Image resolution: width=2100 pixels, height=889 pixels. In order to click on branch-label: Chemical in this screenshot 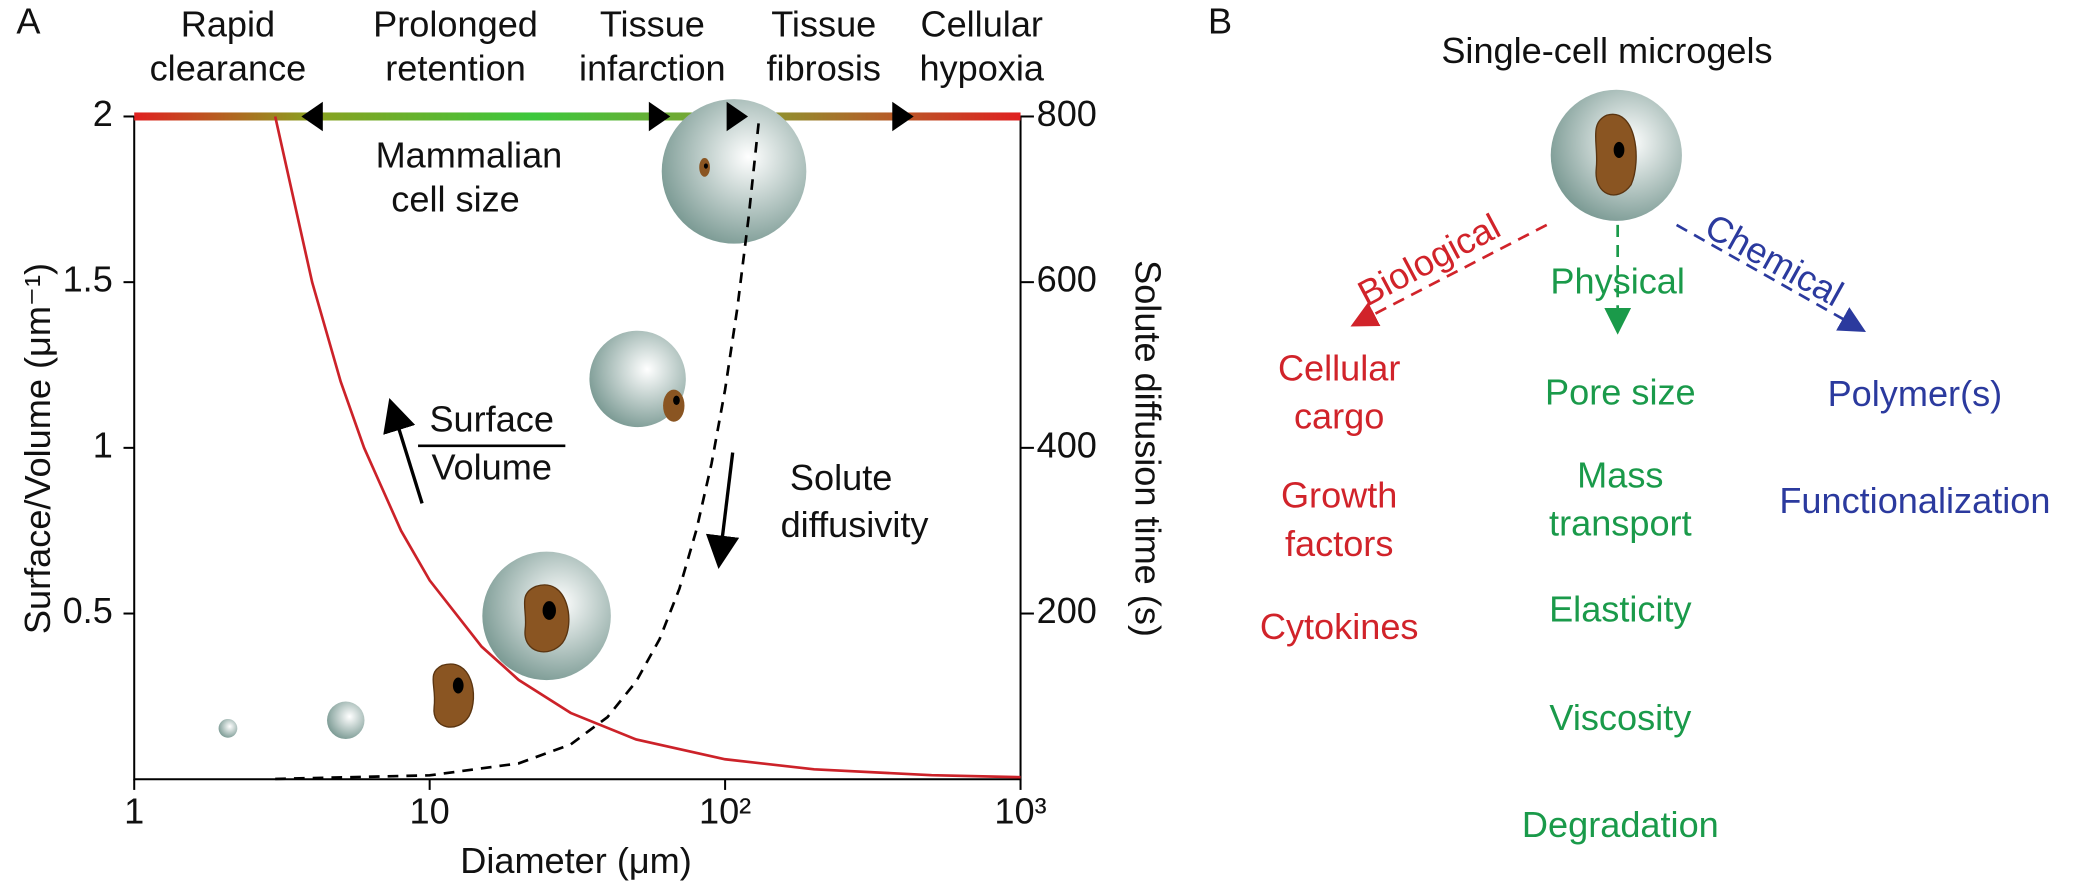, I will do `click(1775, 259)`.